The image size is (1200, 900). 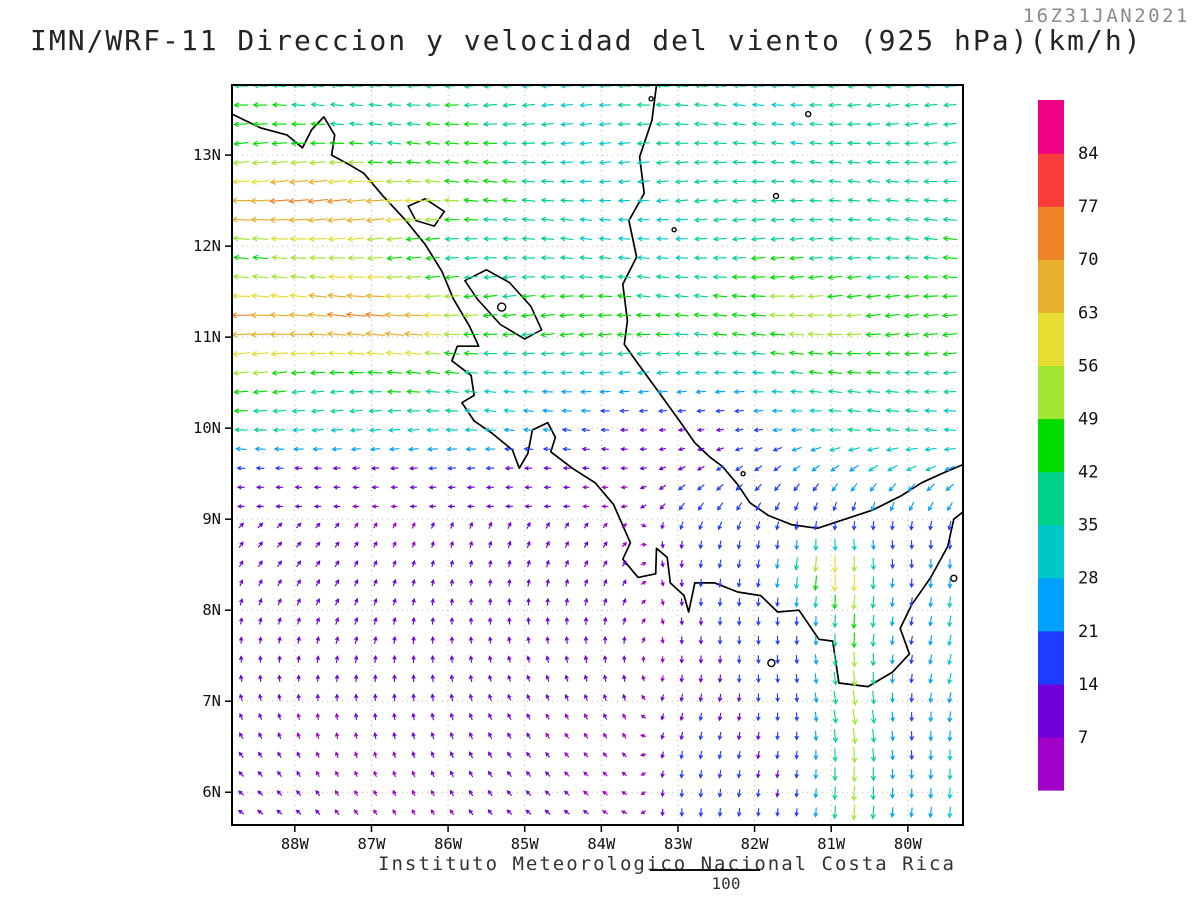 What do you see at coordinates (601, 844) in the screenshot?
I see `lon-tick-label: 84W` at bounding box center [601, 844].